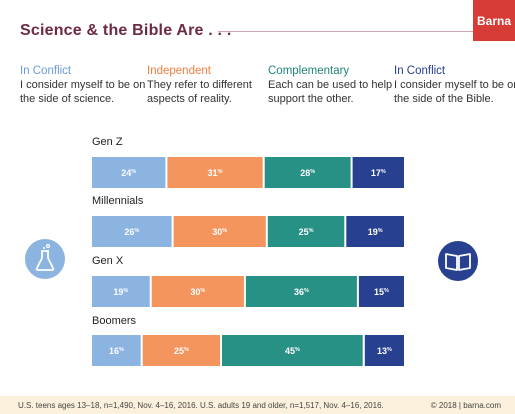  I want to click on open-book-icon, so click(458, 261).